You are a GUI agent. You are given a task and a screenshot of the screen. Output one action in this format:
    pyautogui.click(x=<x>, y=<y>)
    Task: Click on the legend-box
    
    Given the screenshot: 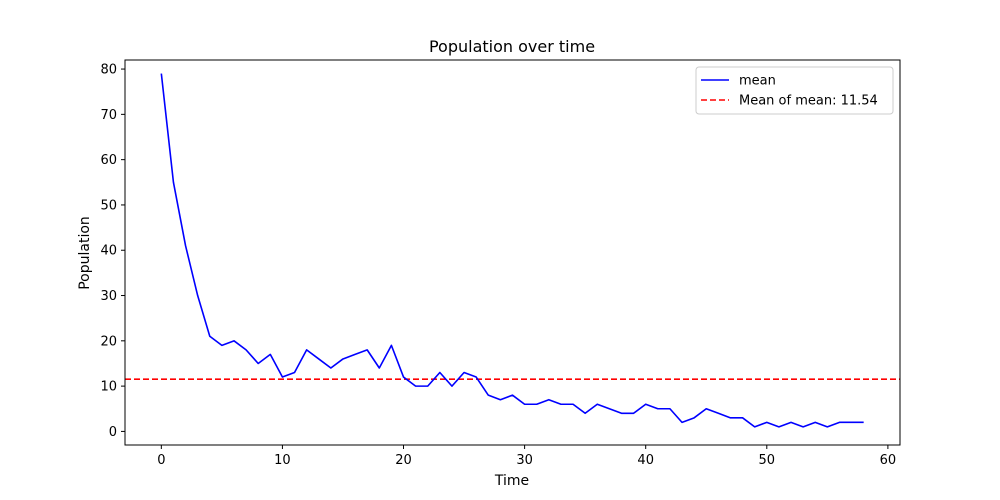 What is the action you would take?
    pyautogui.click(x=794, y=90)
    